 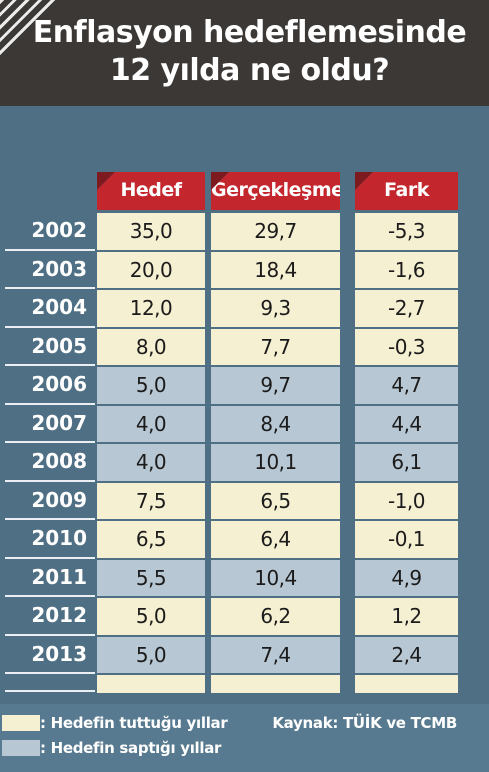 What do you see at coordinates (364, 723) in the screenshot?
I see `source: Kaynak: TÜİK ve TCMB` at bounding box center [364, 723].